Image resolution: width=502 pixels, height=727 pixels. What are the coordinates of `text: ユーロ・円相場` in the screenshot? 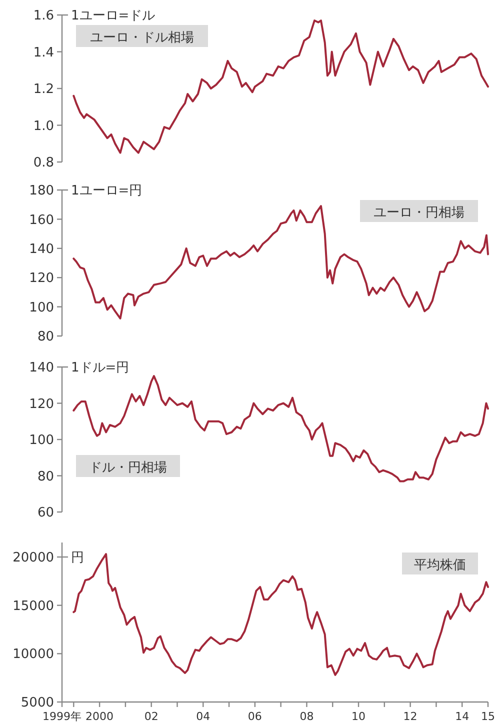 It's located at (419, 213).